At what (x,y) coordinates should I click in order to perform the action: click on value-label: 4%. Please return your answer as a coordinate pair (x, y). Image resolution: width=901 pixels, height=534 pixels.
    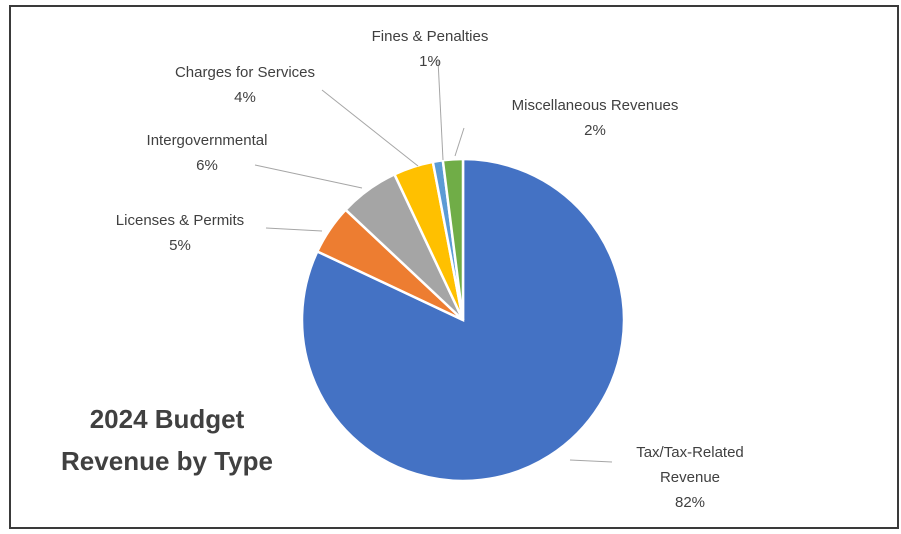
    Looking at the image, I should click on (245, 97).